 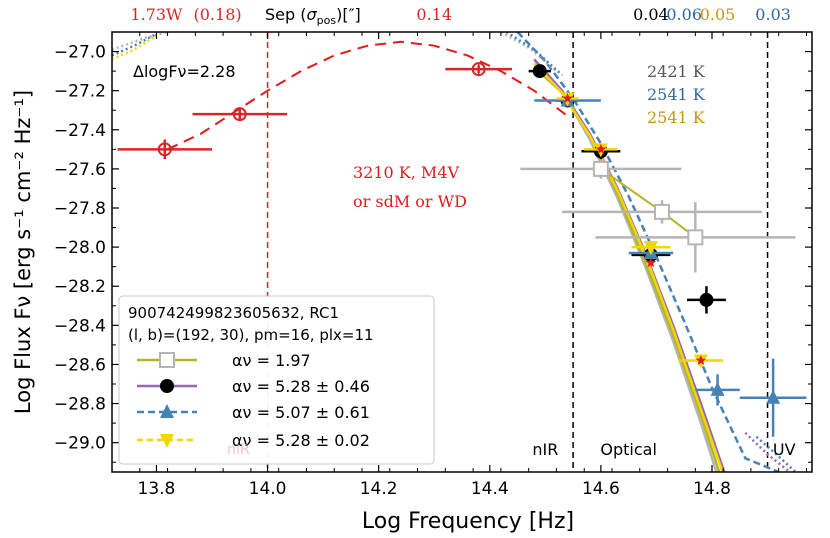 I want to click on y-tick-label-8: −27.4, so click(x=80, y=131).